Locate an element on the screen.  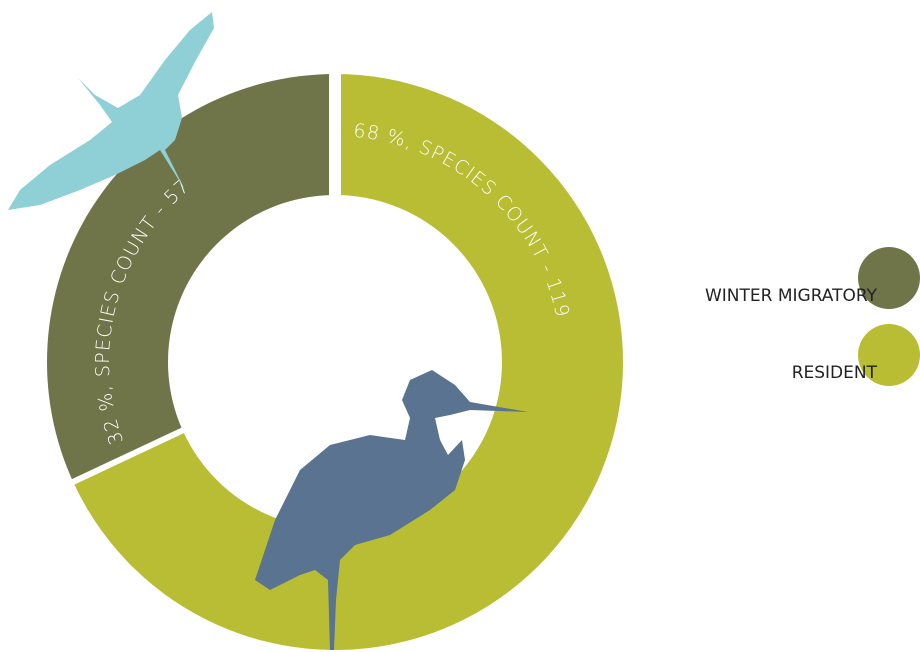
legend-label: WINTER MIGRATORY is located at coordinates (791, 296).